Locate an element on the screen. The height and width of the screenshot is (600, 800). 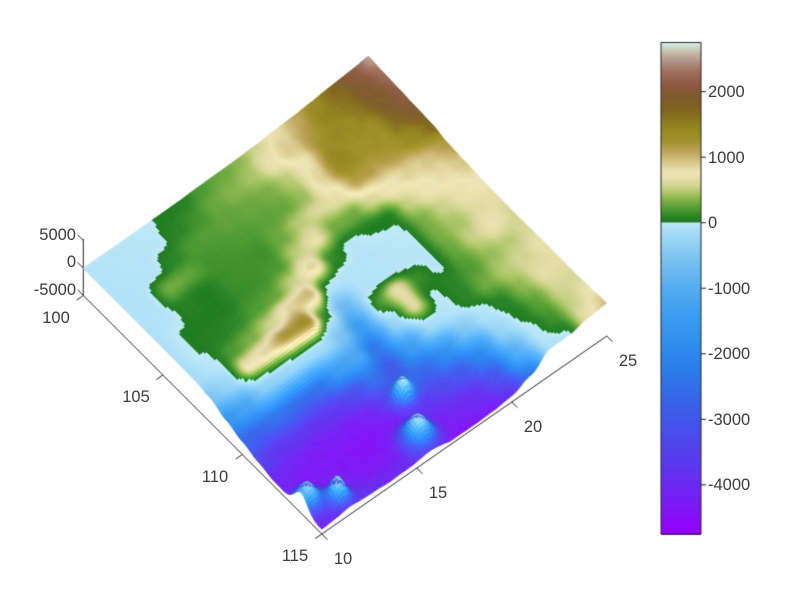
y-tick-label: 20 is located at coordinates (533, 426).